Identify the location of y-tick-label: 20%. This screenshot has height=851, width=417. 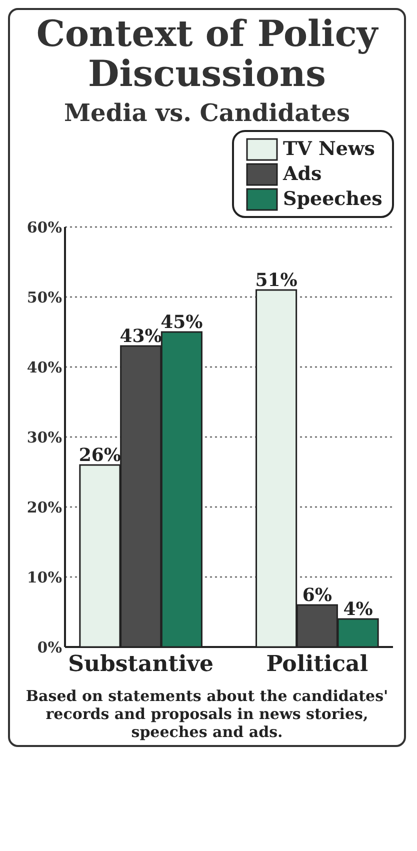
(44, 507).